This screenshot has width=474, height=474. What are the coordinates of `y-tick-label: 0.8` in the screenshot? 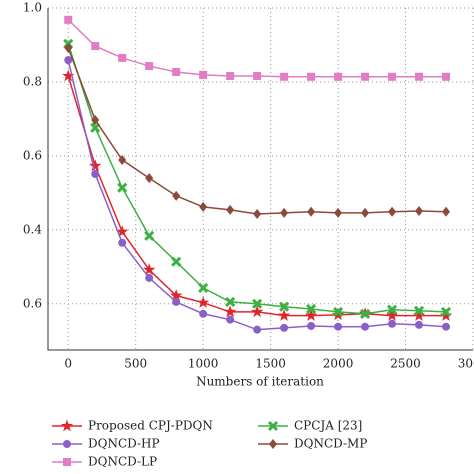 It's located at (32, 81).